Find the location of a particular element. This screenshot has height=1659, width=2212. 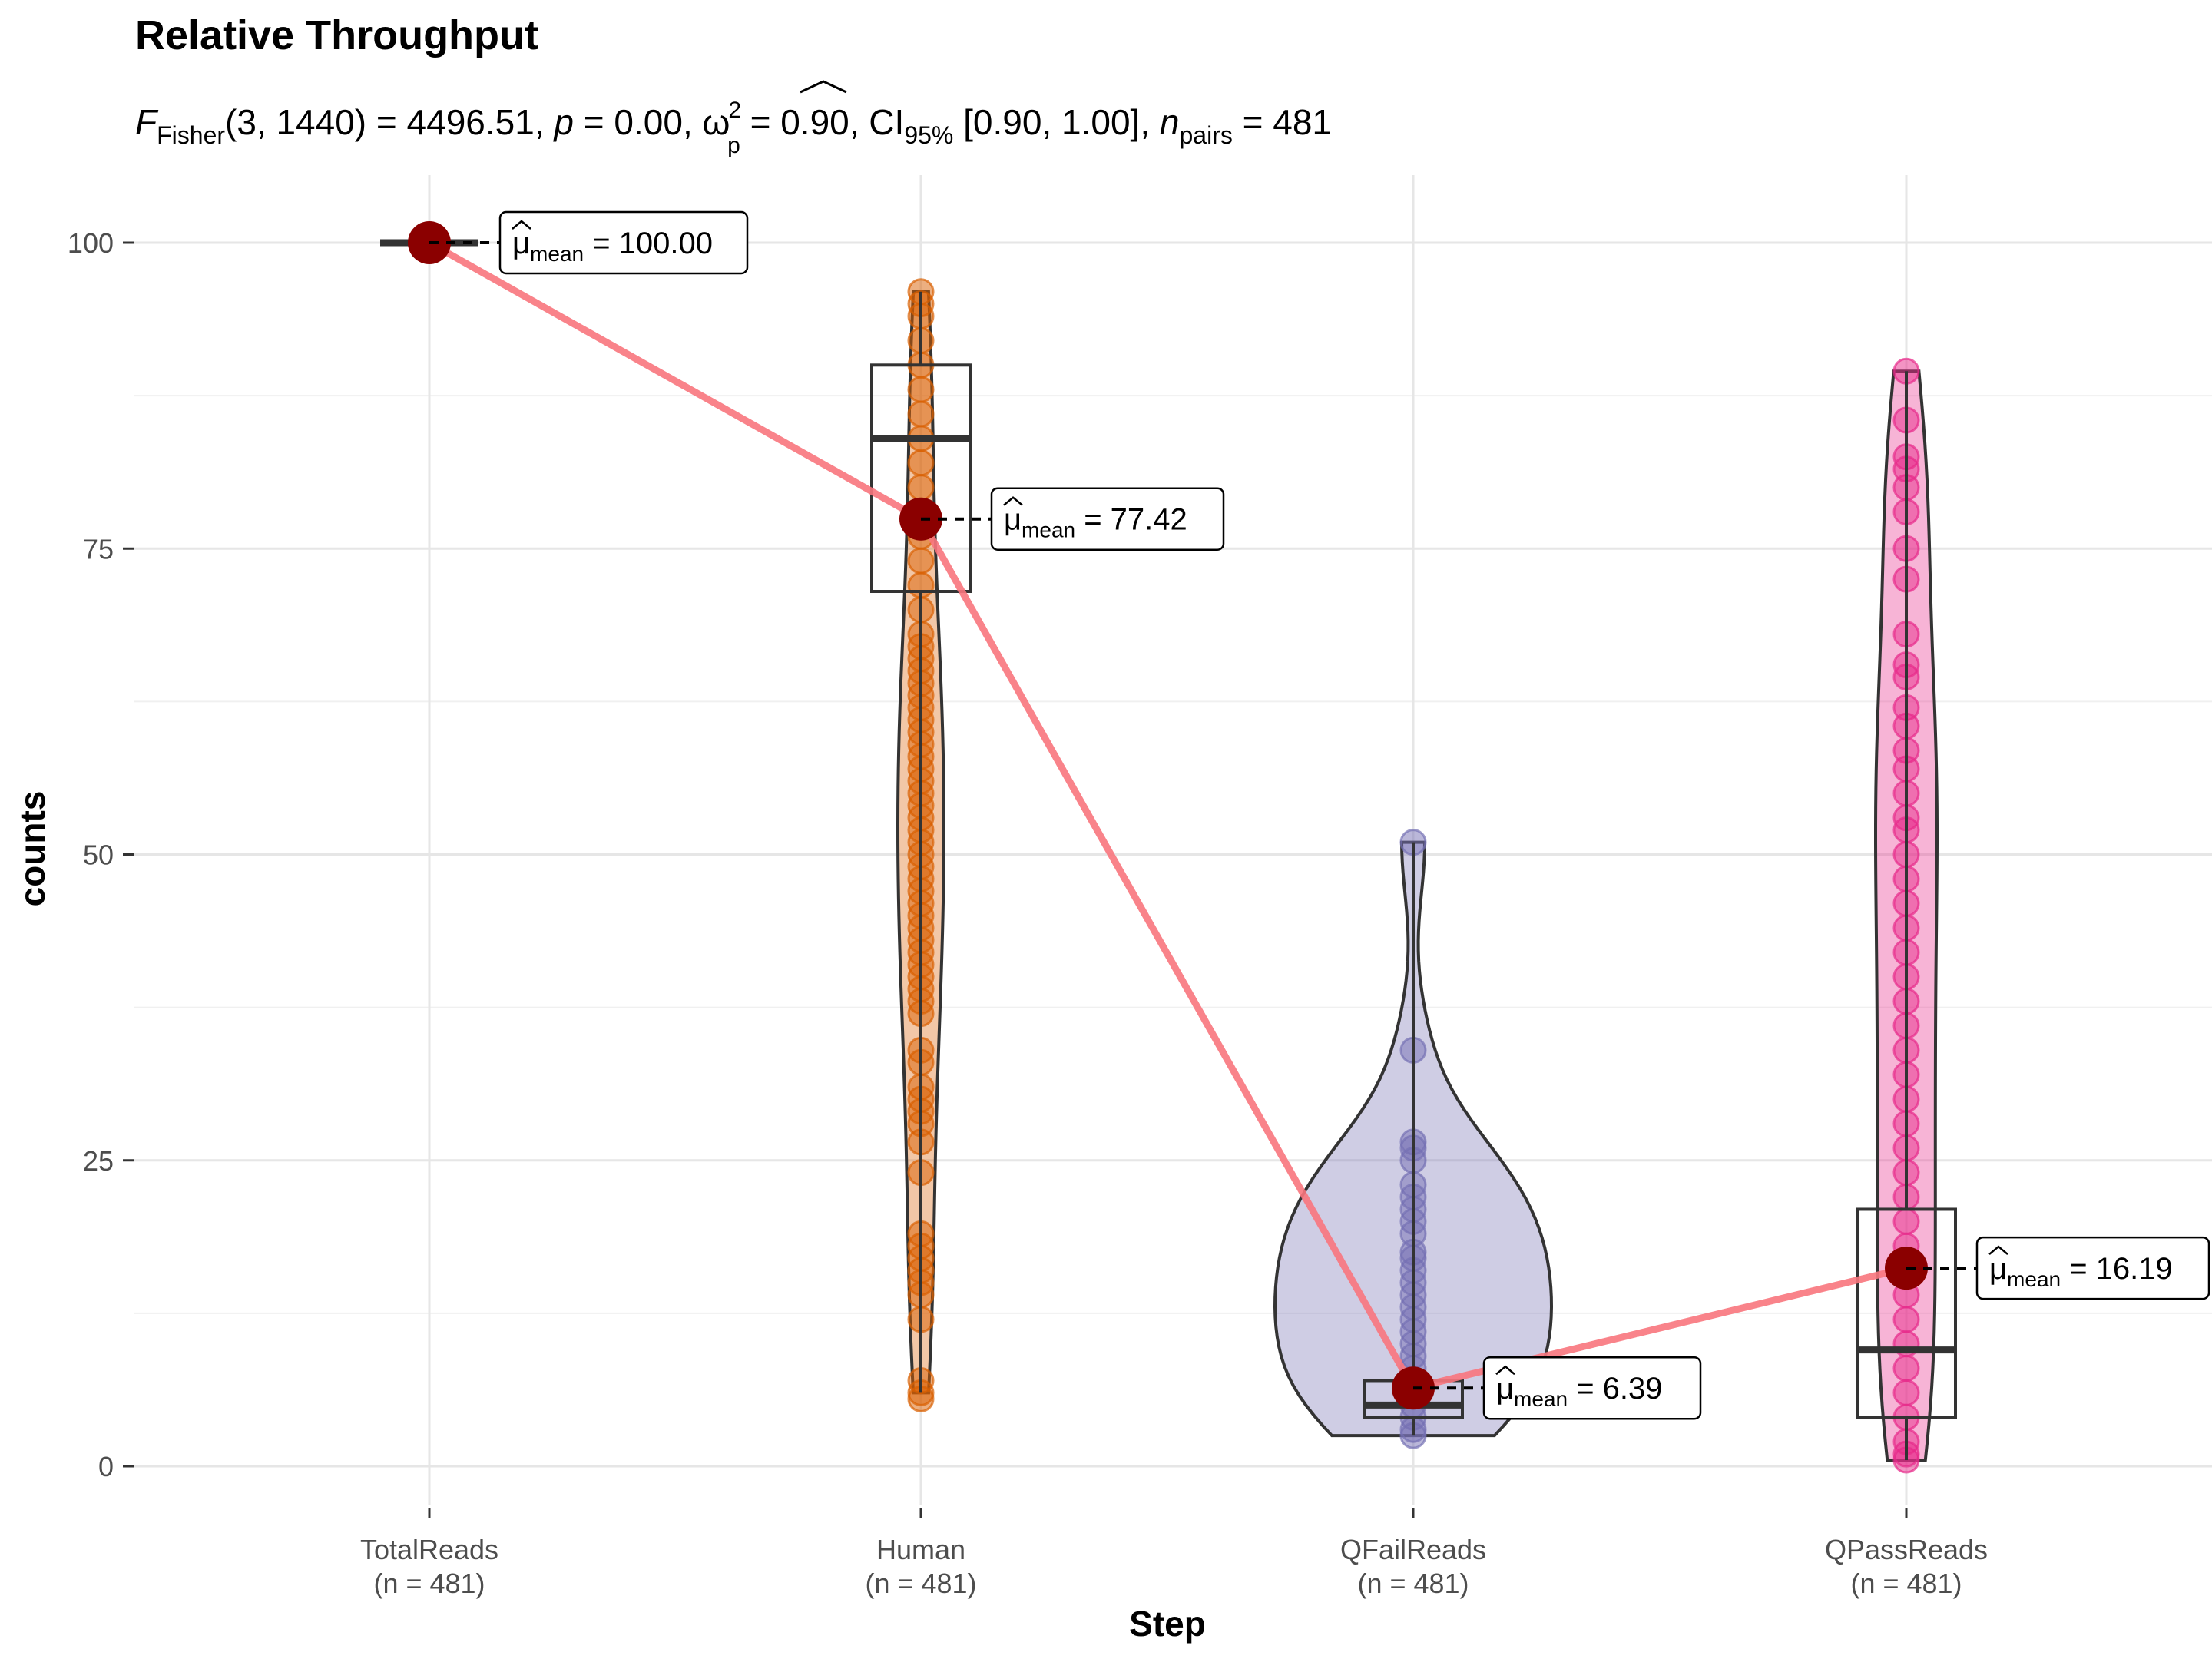

y-tick-label: 0 is located at coordinates (106, 1466).